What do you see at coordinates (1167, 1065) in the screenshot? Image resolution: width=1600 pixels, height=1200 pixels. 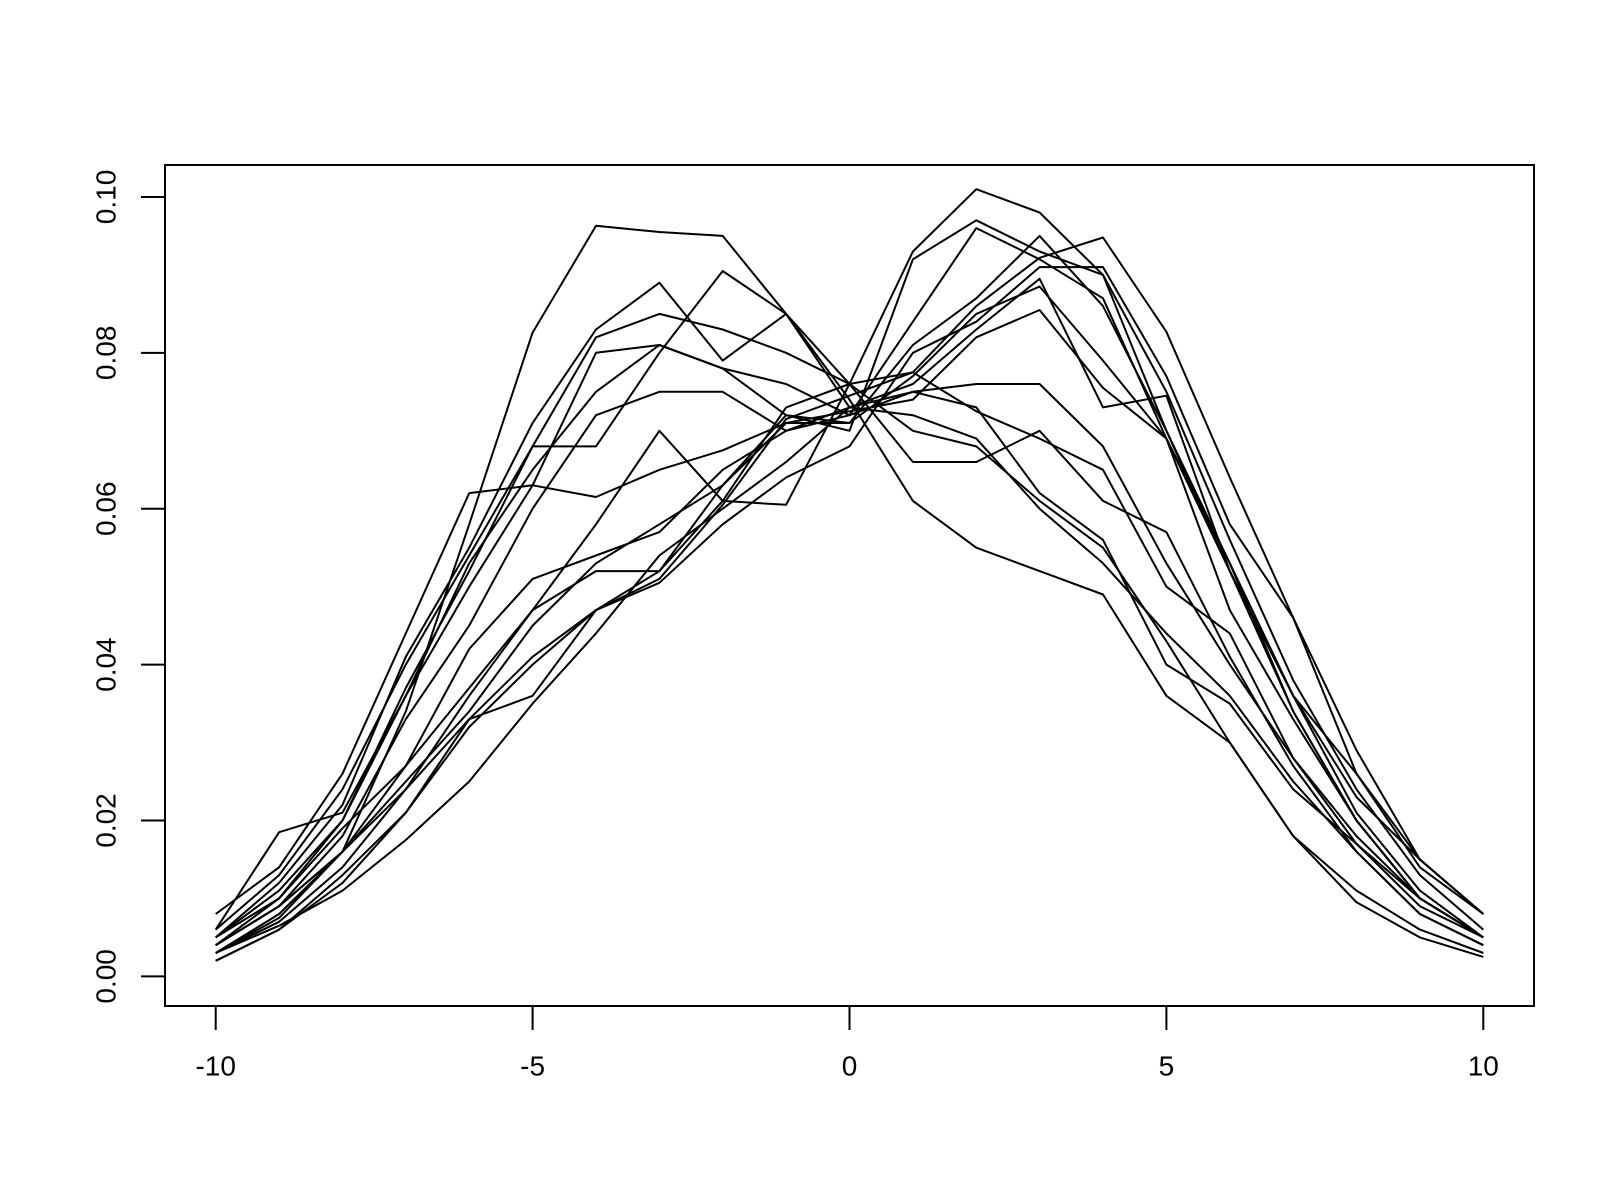 I see `x-tick-label: 5` at bounding box center [1167, 1065].